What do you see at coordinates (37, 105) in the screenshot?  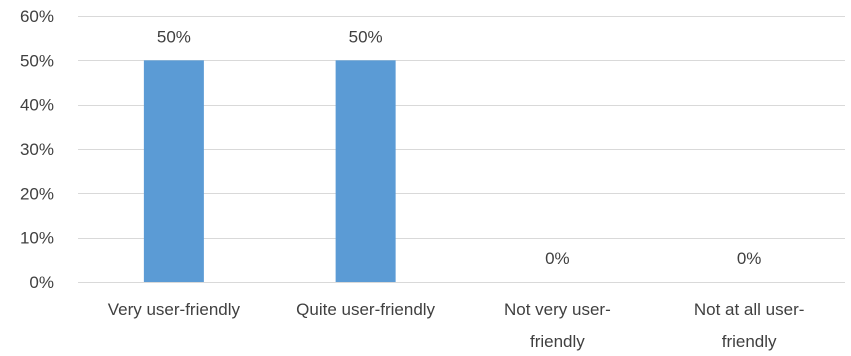 I see `y-tick-label-40: 40%` at bounding box center [37, 105].